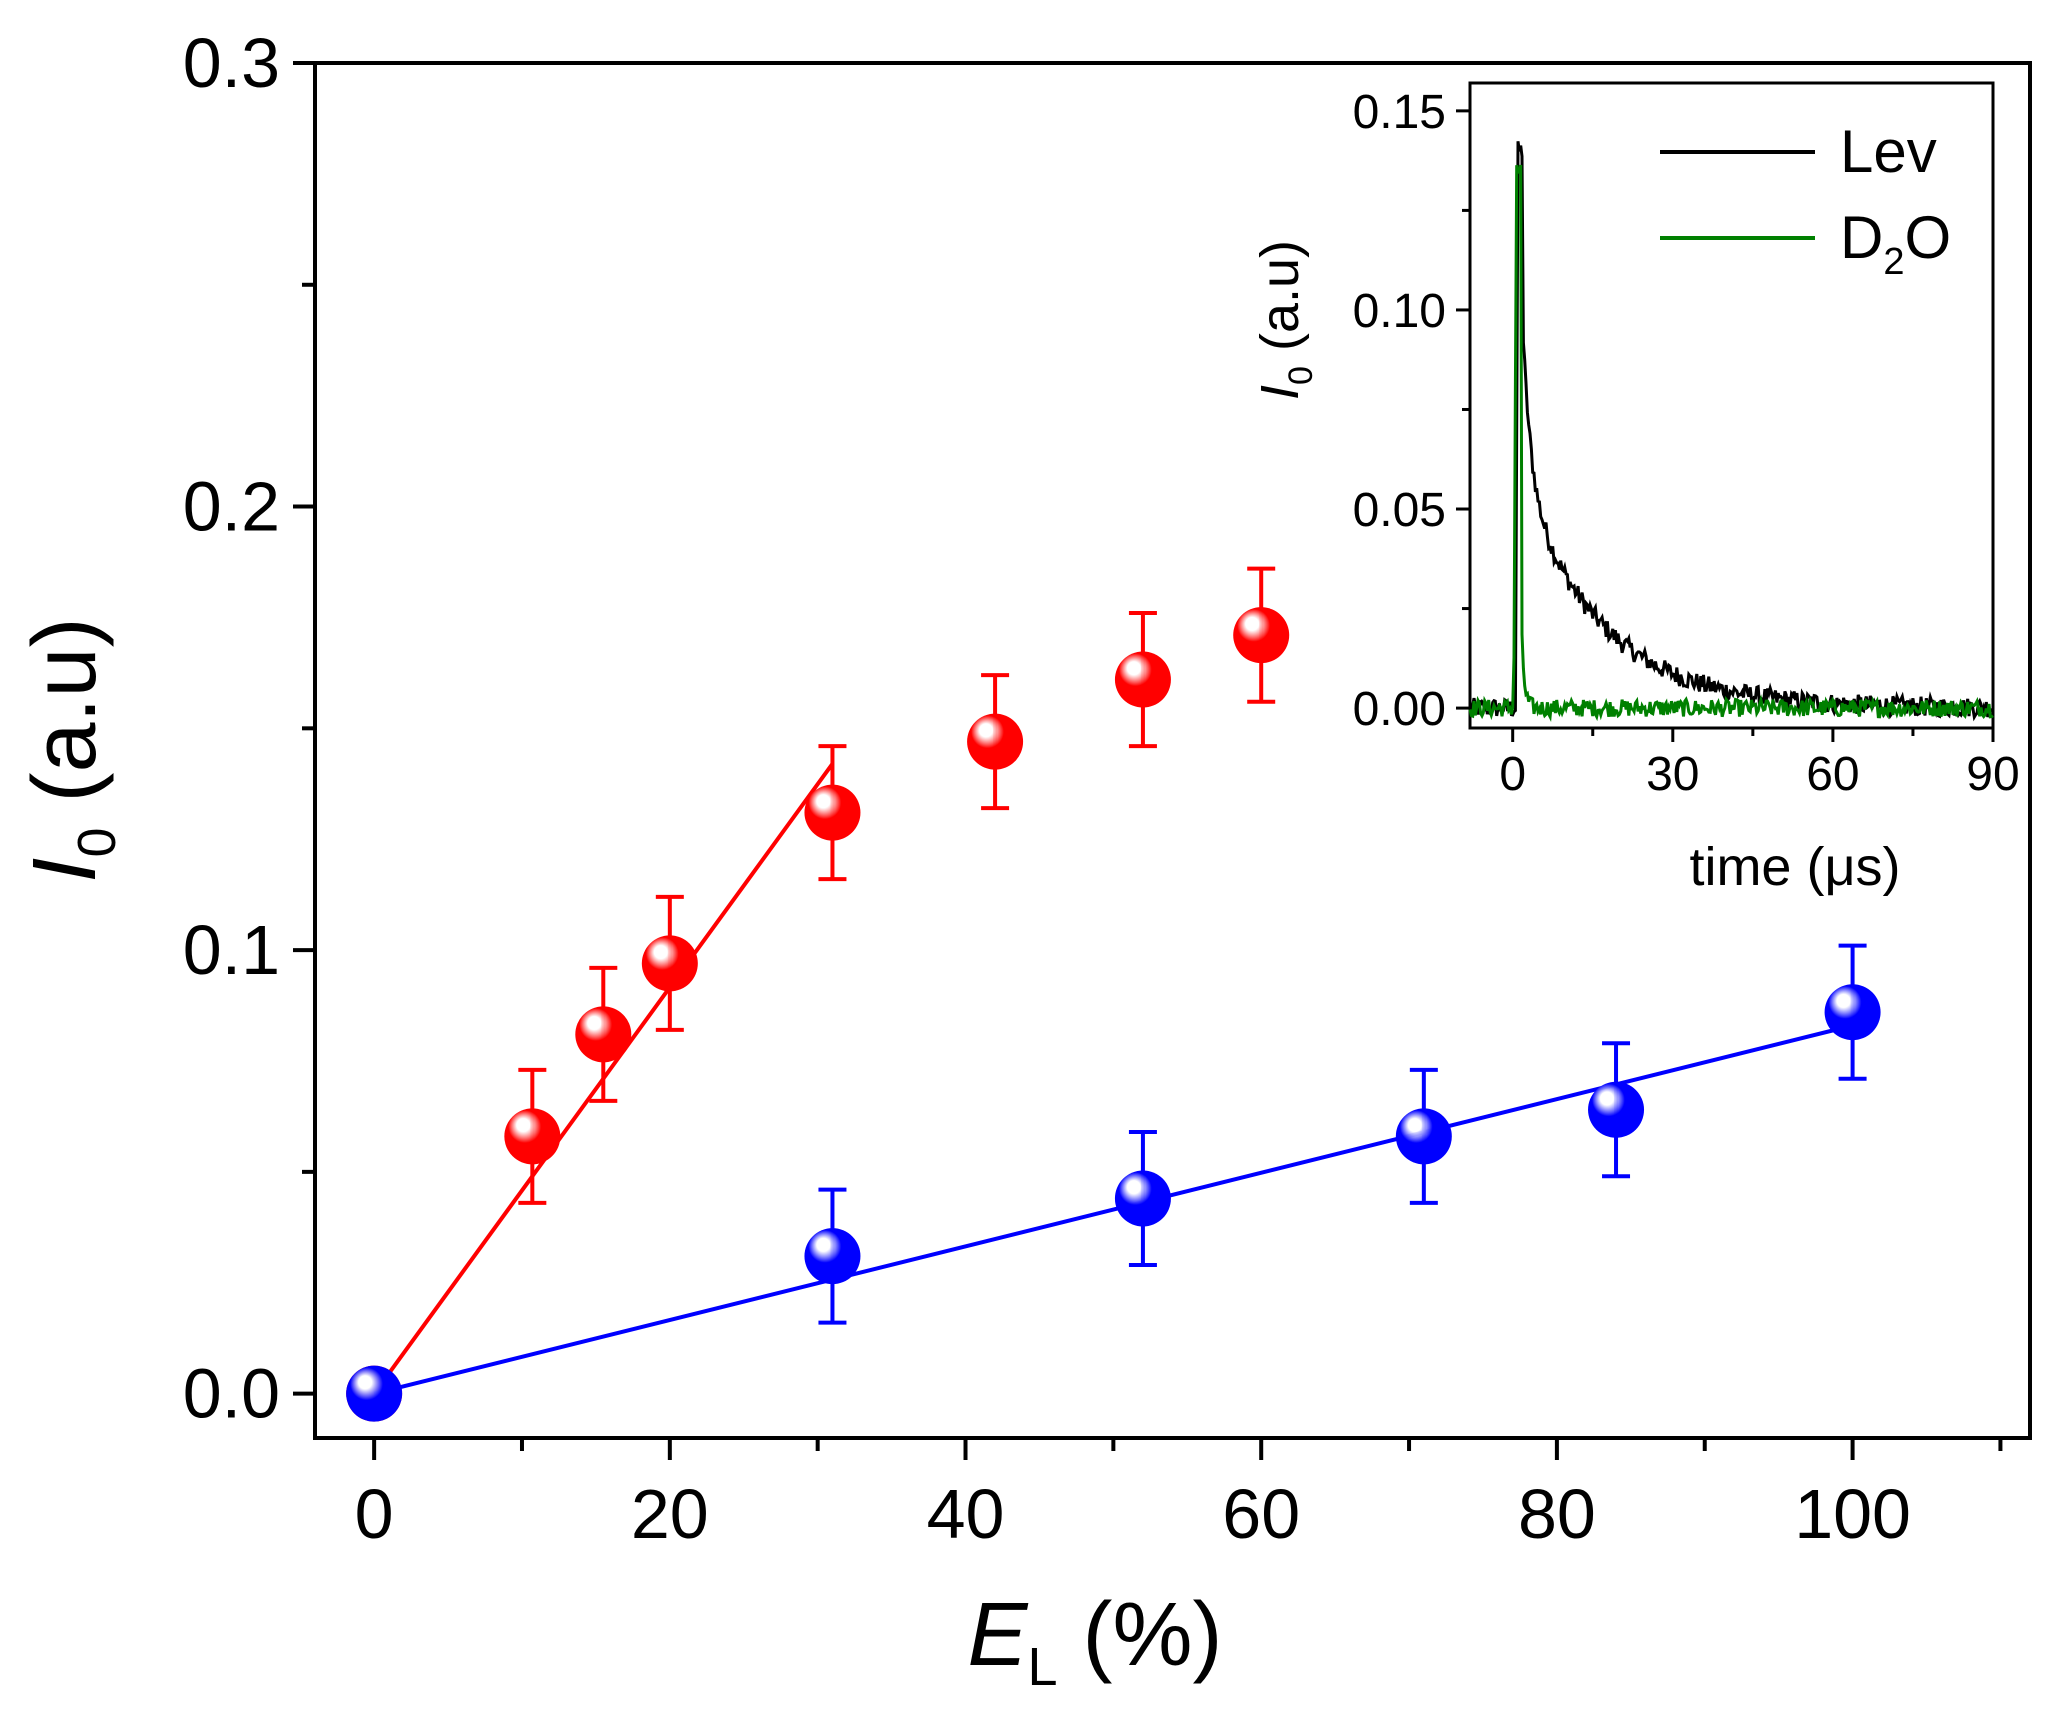  I want to click on main-y-axis: 0.0 0.1 0.2 0.3, so click(249, 728).